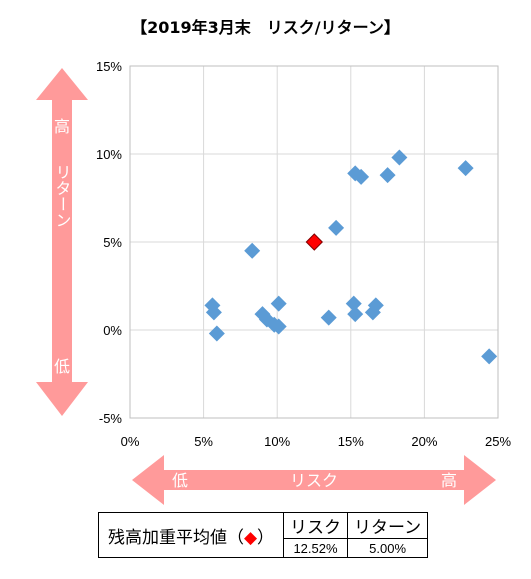  I want to click on y-tick-label: 10%, so click(109, 154).